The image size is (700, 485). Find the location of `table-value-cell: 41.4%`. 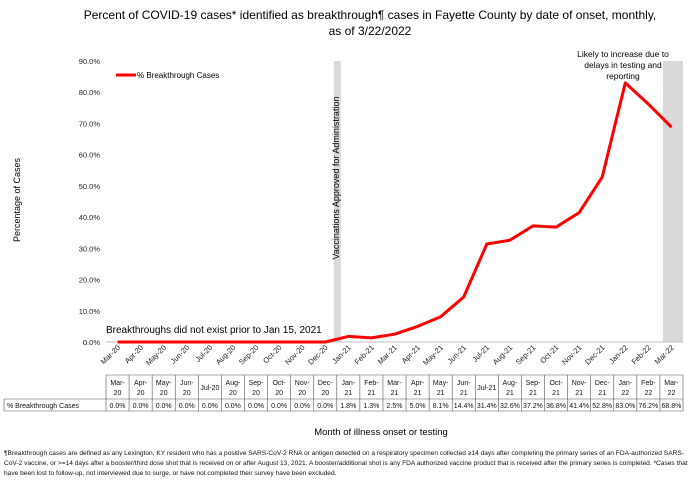

table-value-cell: 41.4% is located at coordinates (579, 406).